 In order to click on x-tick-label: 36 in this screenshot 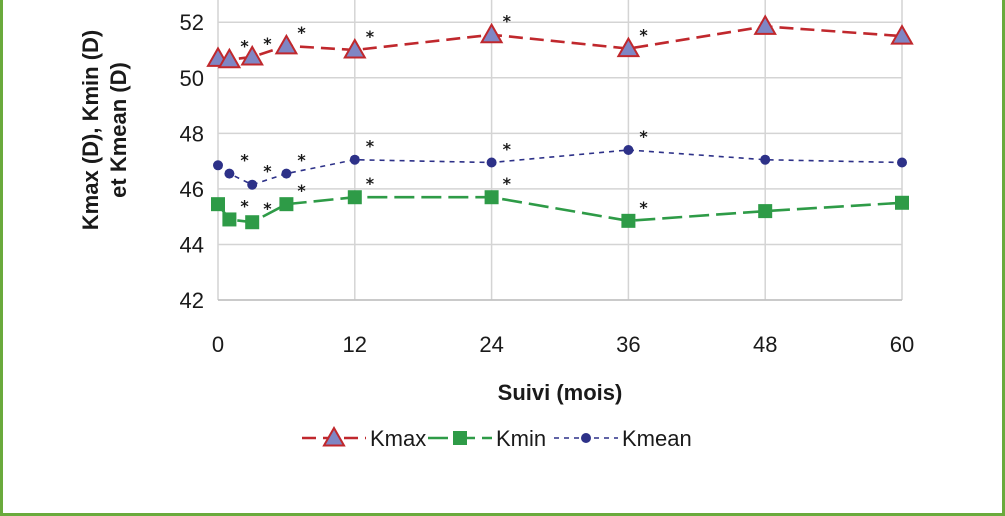, I will do `click(628, 344)`.